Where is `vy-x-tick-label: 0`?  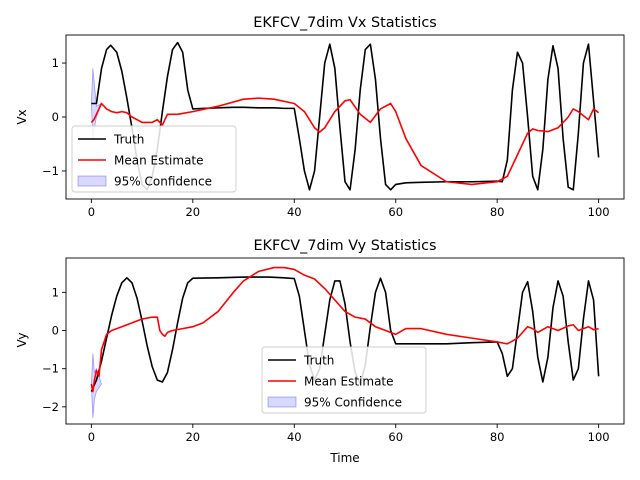
vy-x-tick-label: 0 is located at coordinates (91, 437).